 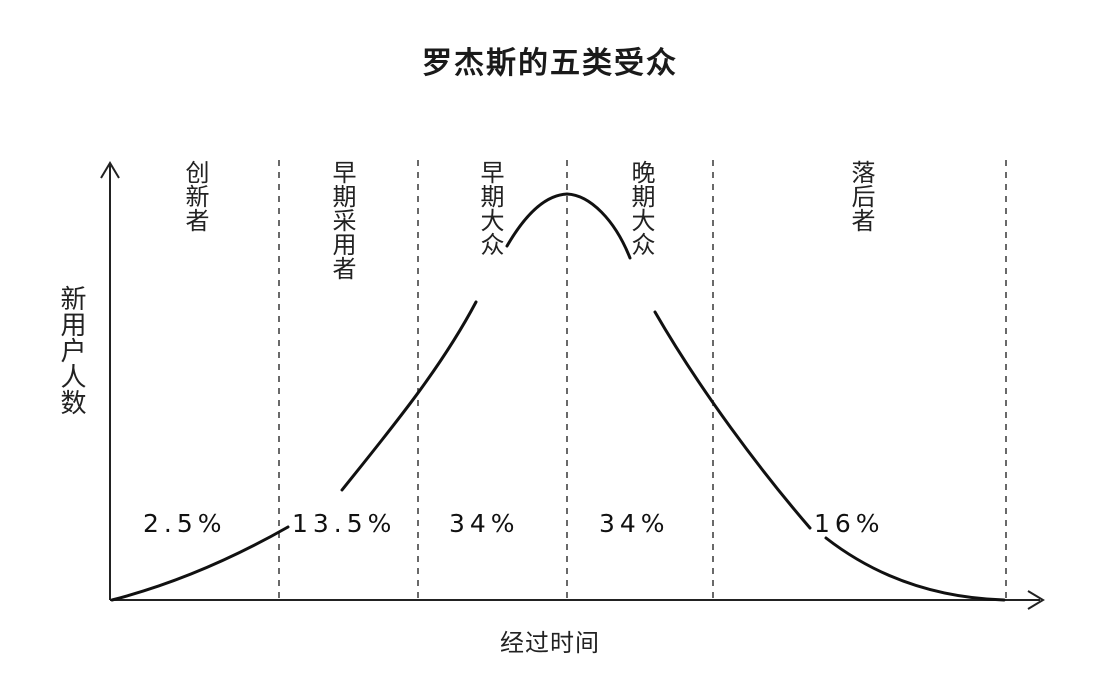 What do you see at coordinates (550, 643) in the screenshot?
I see `x-axis-label: 经过时间` at bounding box center [550, 643].